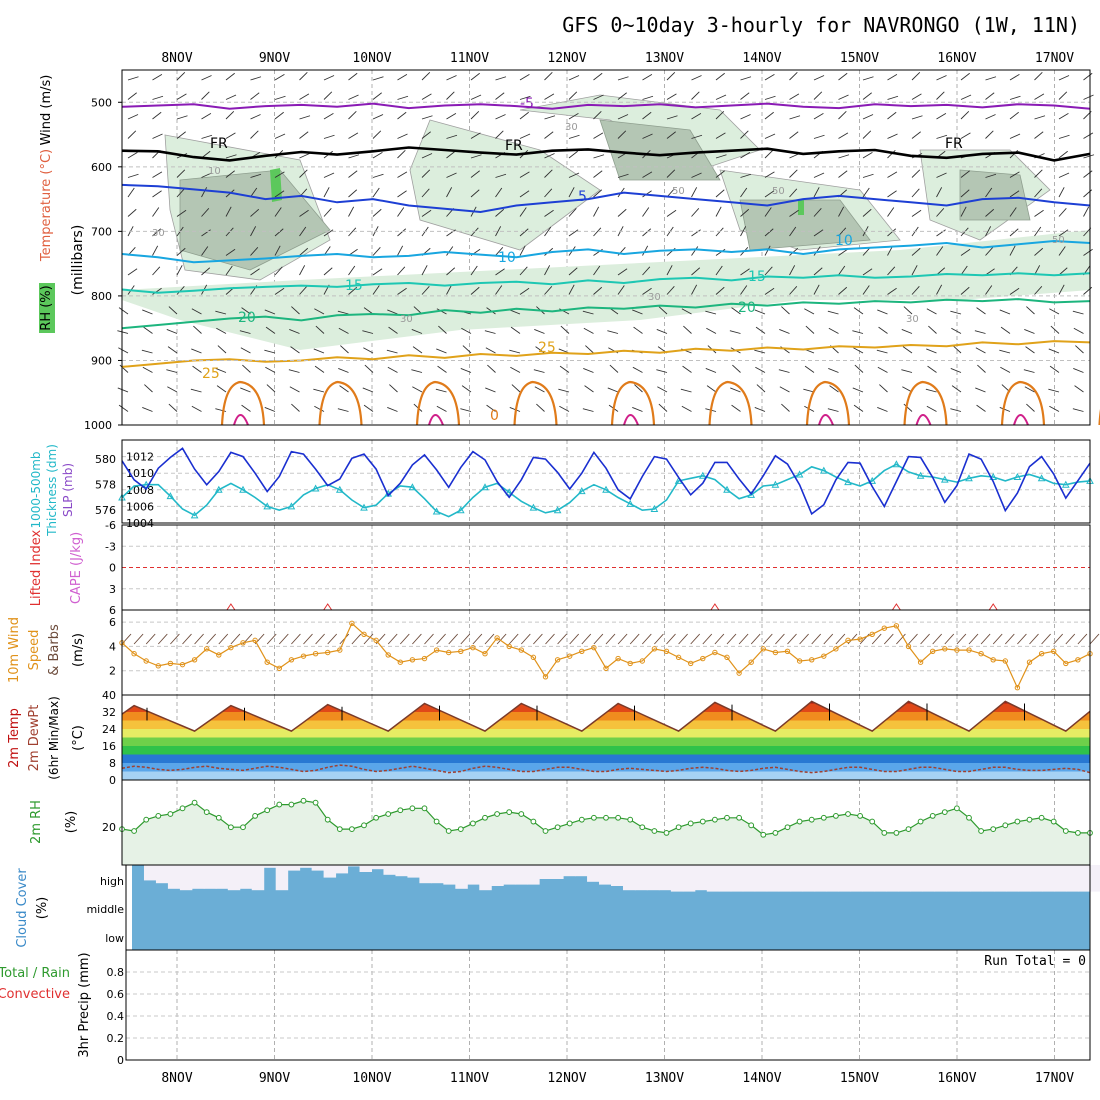 Image resolution: width=1100 pixels, height=1100 pixels. What do you see at coordinates (566, 1078) in the screenshot?
I see `date-label-bottom: 12NOV` at bounding box center [566, 1078].